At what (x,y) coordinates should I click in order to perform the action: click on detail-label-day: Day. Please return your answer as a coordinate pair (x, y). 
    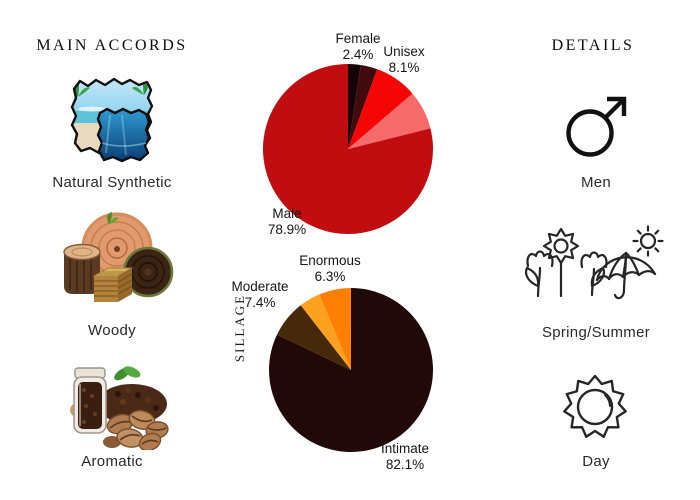
    Looking at the image, I should click on (596, 461).